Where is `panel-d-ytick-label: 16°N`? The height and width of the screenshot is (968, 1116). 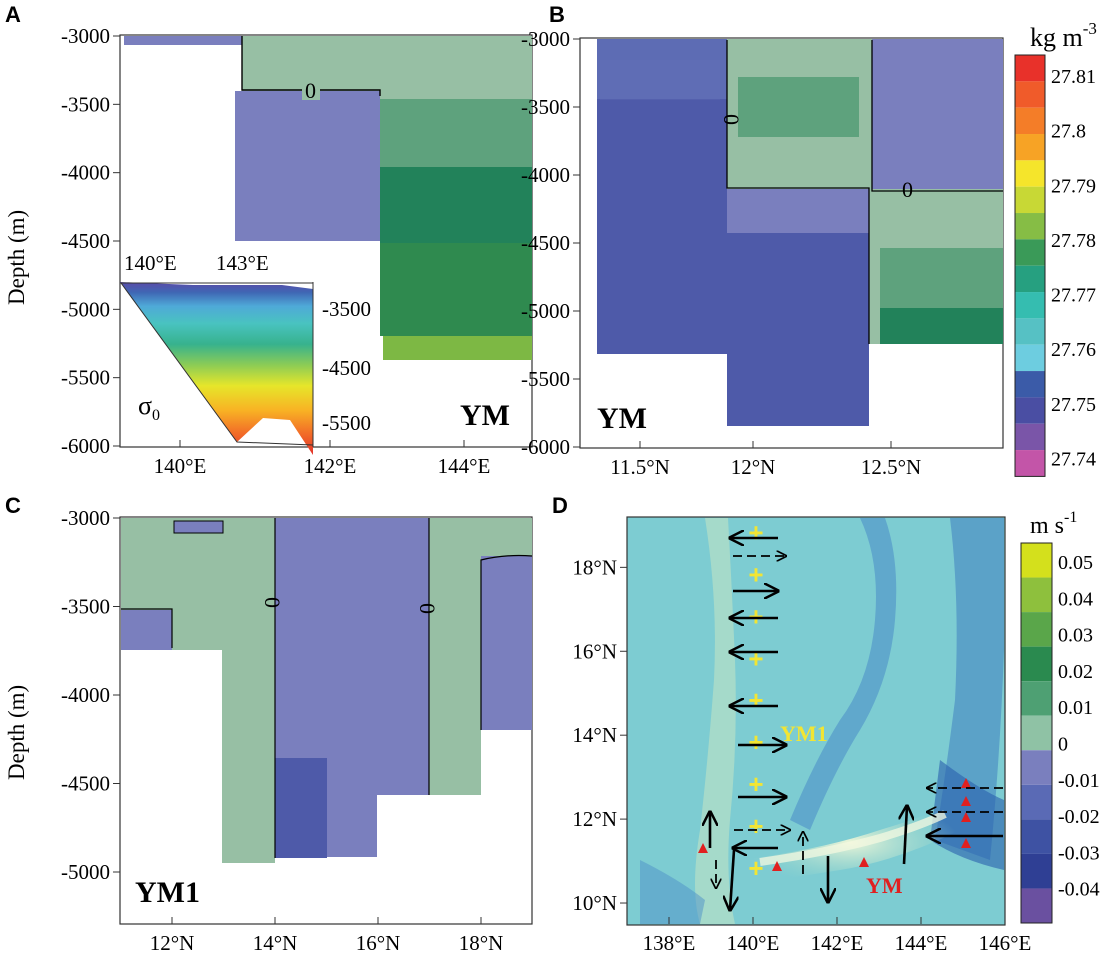
panel-d-ytick-label: 16°N is located at coordinates (594, 651).